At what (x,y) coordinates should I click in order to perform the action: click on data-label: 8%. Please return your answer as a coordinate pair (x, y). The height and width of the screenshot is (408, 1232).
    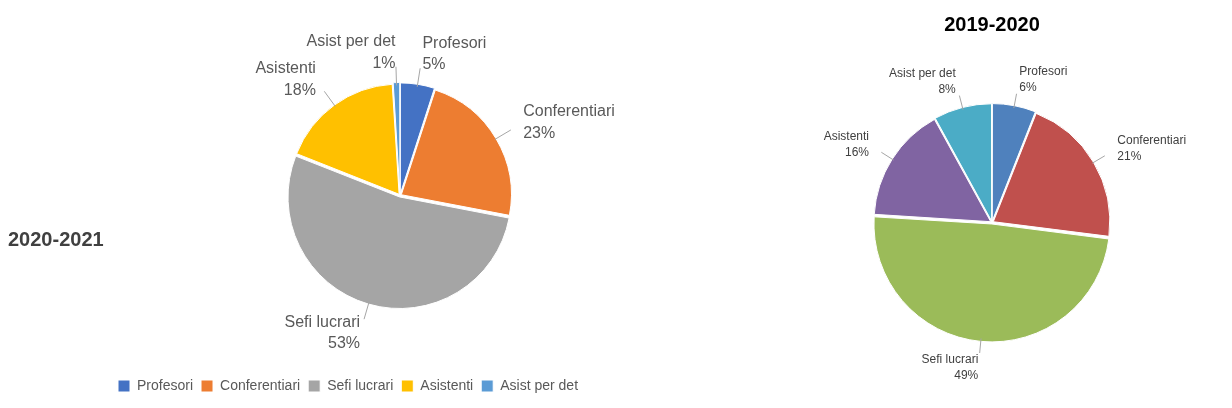
    Looking at the image, I should click on (947, 88).